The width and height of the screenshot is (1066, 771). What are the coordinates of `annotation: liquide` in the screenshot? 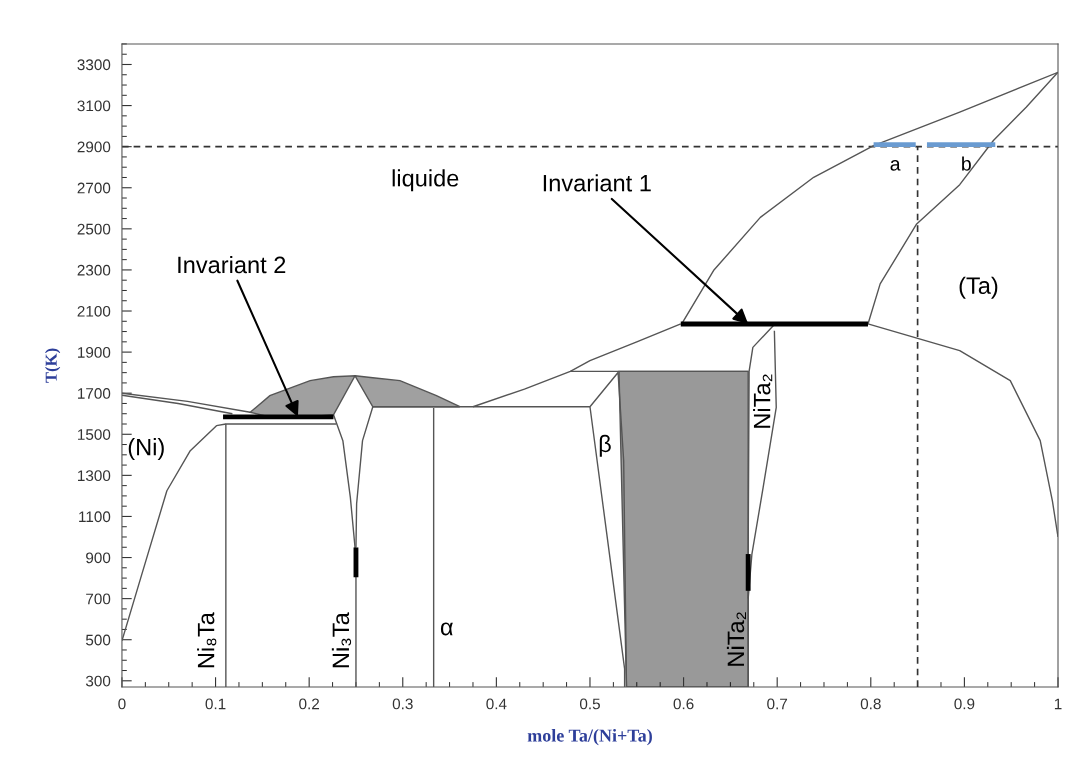 It's located at (425, 180).